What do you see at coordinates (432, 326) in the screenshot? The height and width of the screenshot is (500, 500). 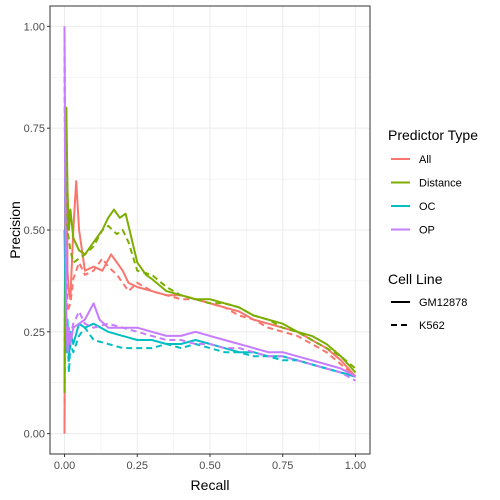 I see `legend-label-k562: K562` at bounding box center [432, 326].